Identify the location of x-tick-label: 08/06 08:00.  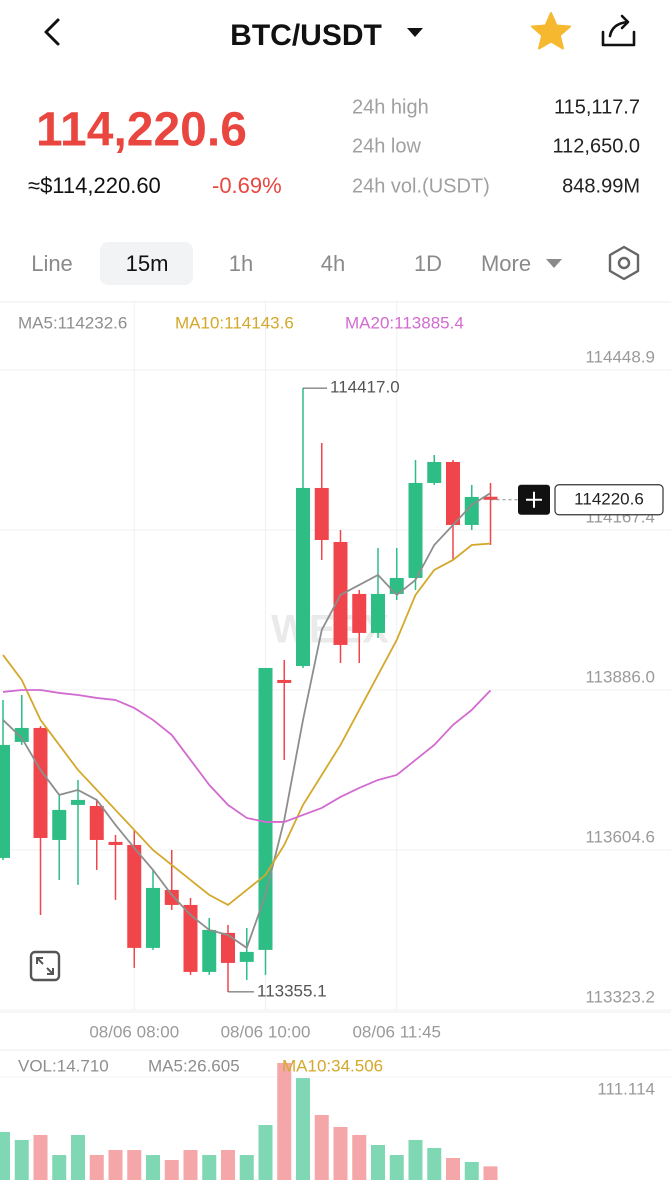
(134, 1031).